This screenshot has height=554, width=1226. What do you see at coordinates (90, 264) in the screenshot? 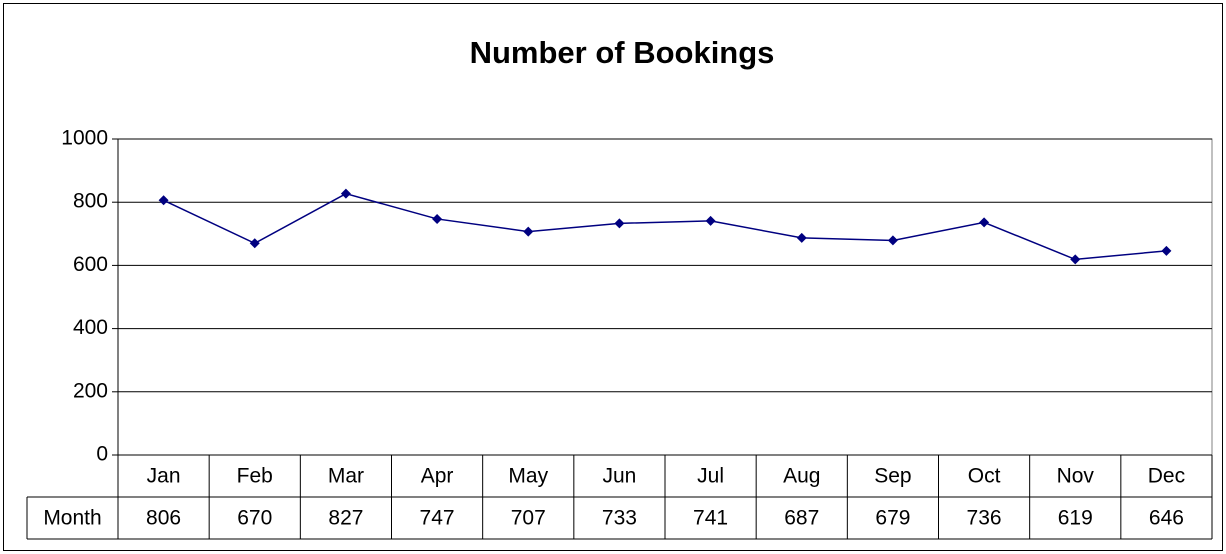
I see `y-tick-label: 600` at bounding box center [90, 264].